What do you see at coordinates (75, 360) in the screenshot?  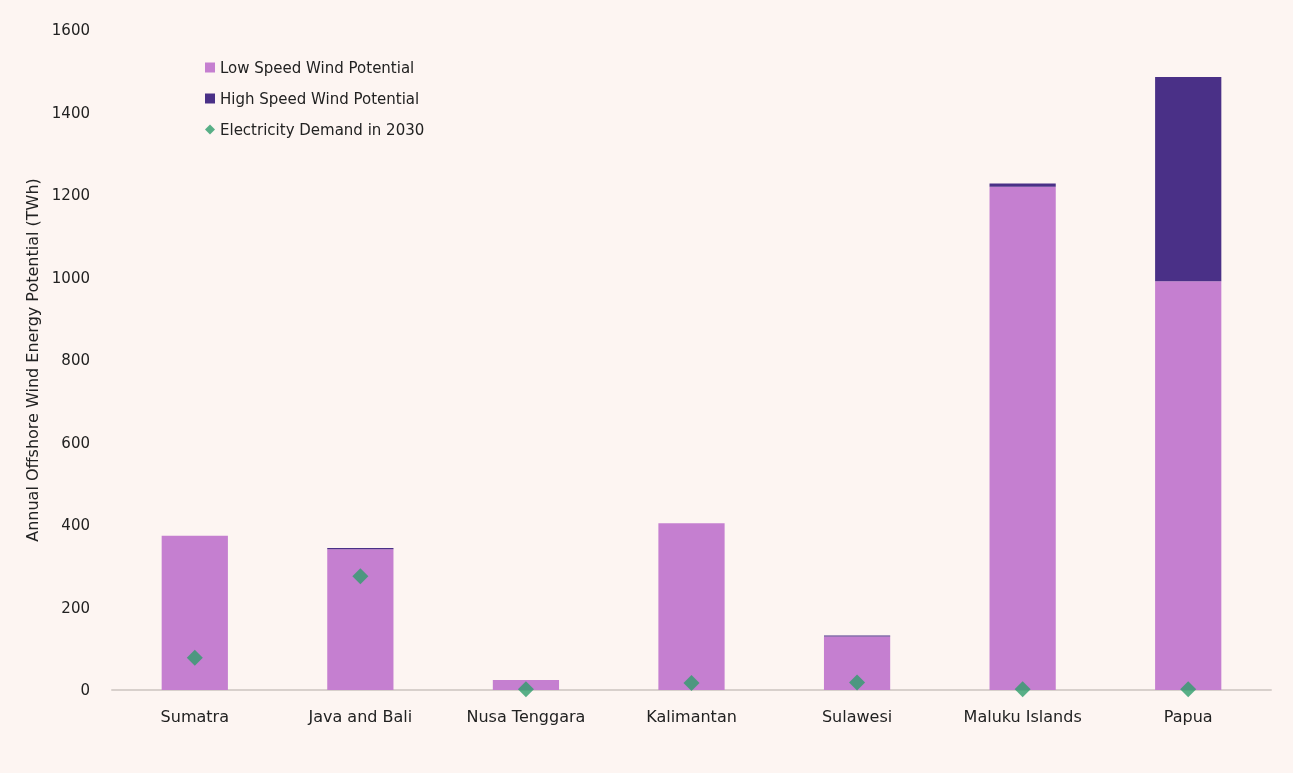 I see `y-tick-label: 800` at bounding box center [75, 360].